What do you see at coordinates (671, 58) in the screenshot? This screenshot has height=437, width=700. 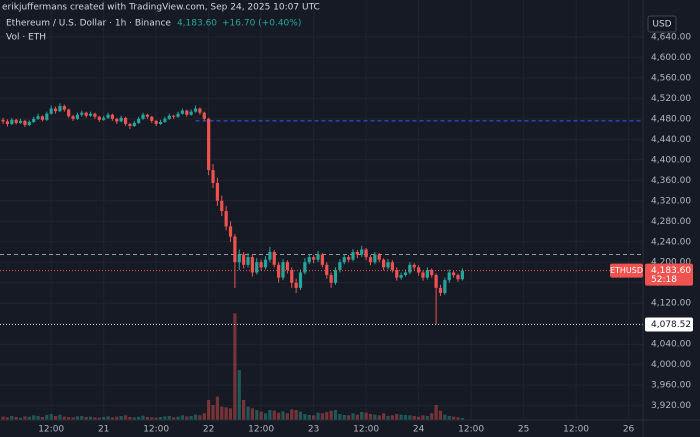 I see `y-tick-label: 4,600.00` at bounding box center [671, 58].